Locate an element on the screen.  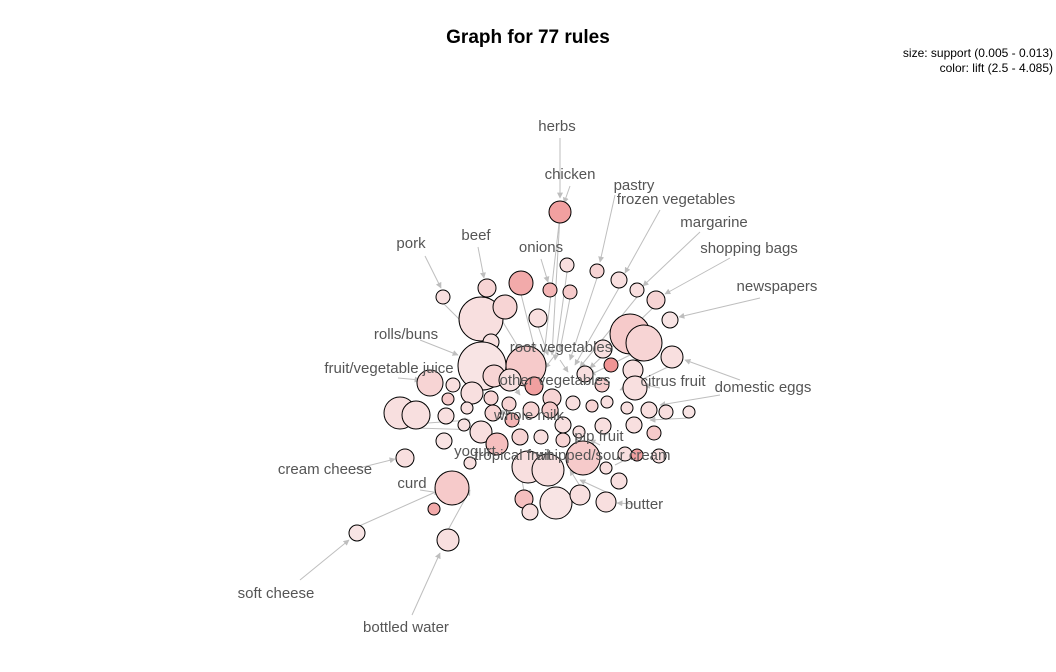
item-label: pastry is located at coordinates (634, 185).